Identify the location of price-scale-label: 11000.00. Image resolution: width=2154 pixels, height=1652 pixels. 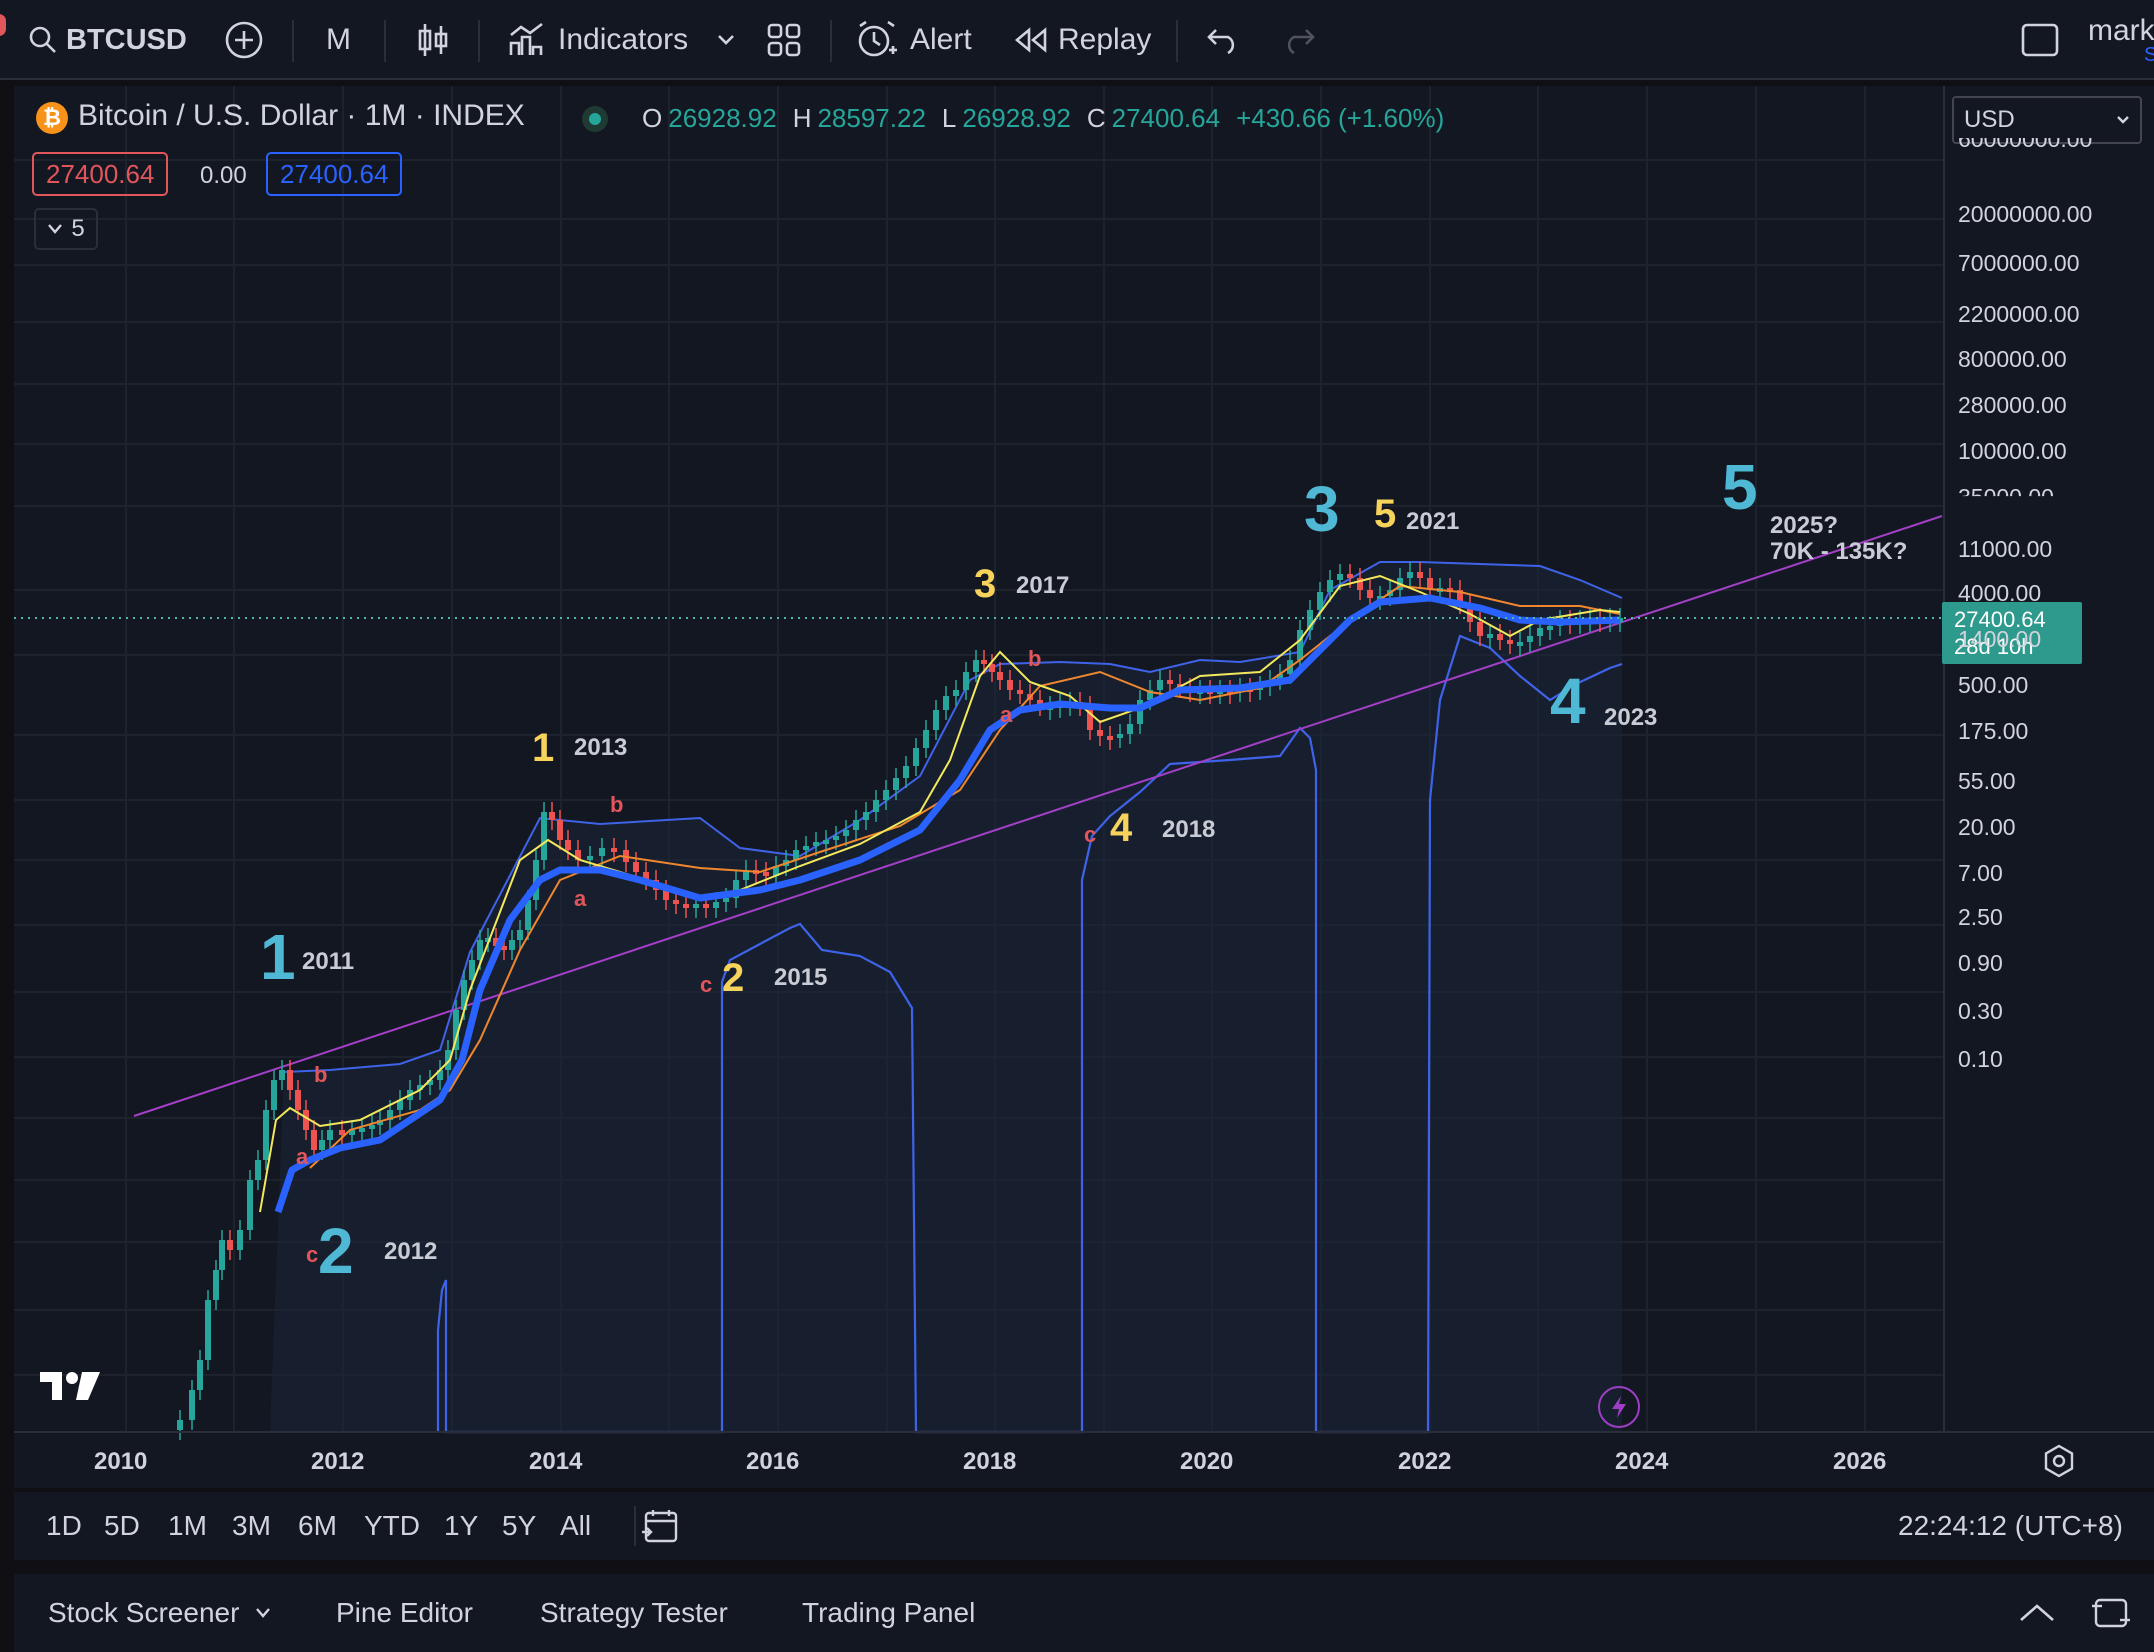
(2005, 549).